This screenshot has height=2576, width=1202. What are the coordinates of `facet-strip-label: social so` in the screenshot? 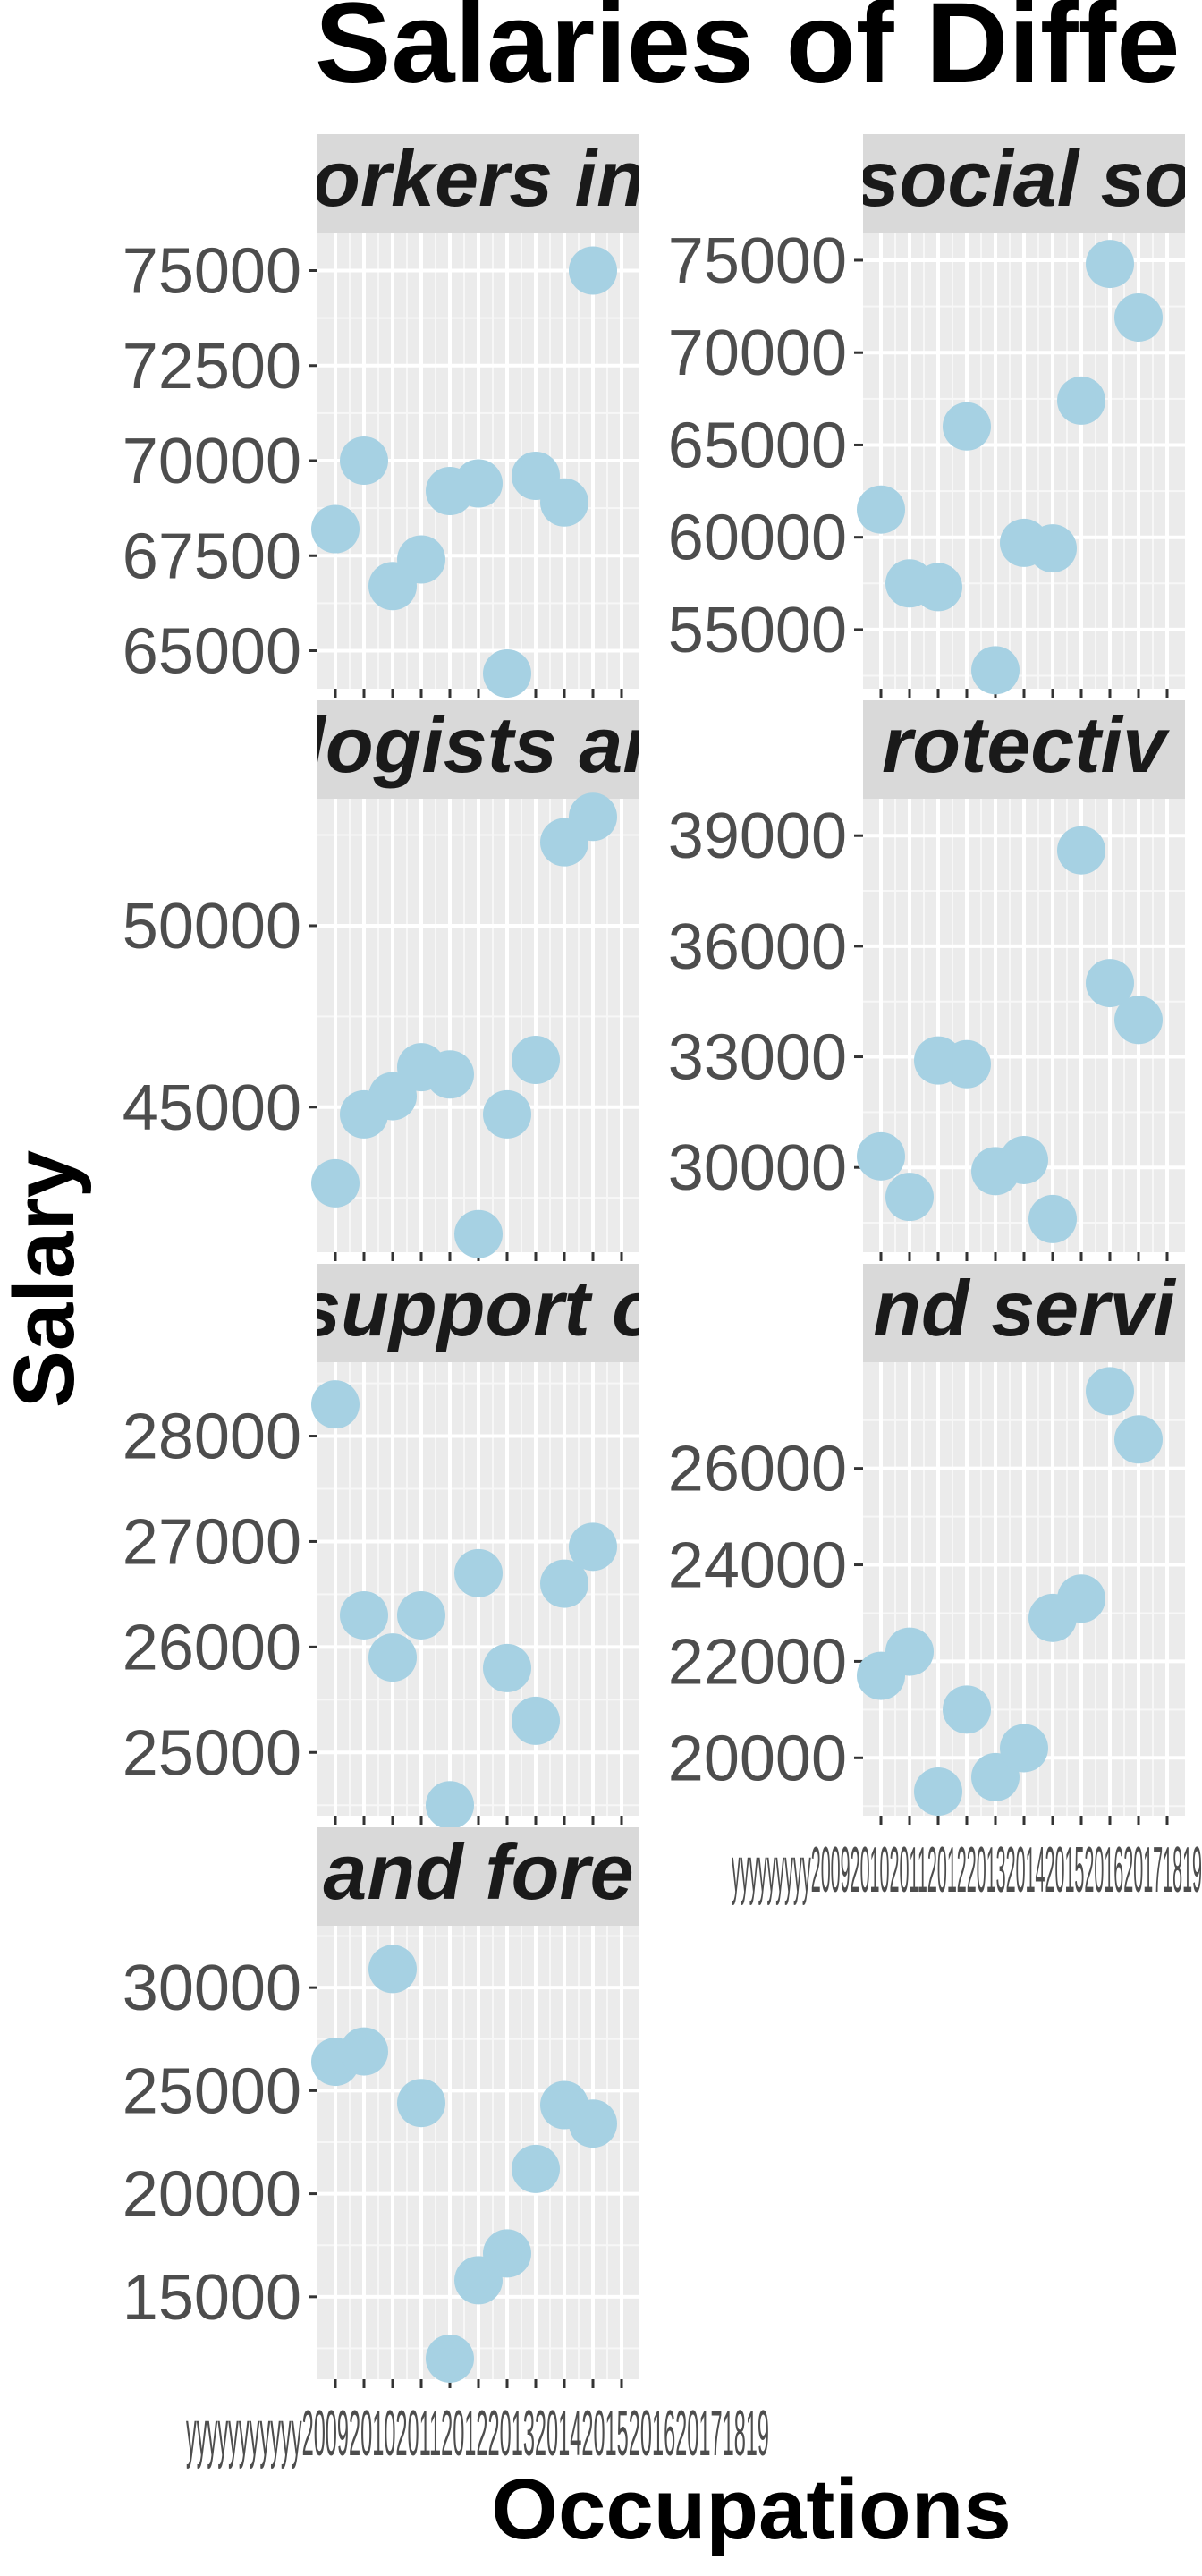 It's located at (1024, 178).